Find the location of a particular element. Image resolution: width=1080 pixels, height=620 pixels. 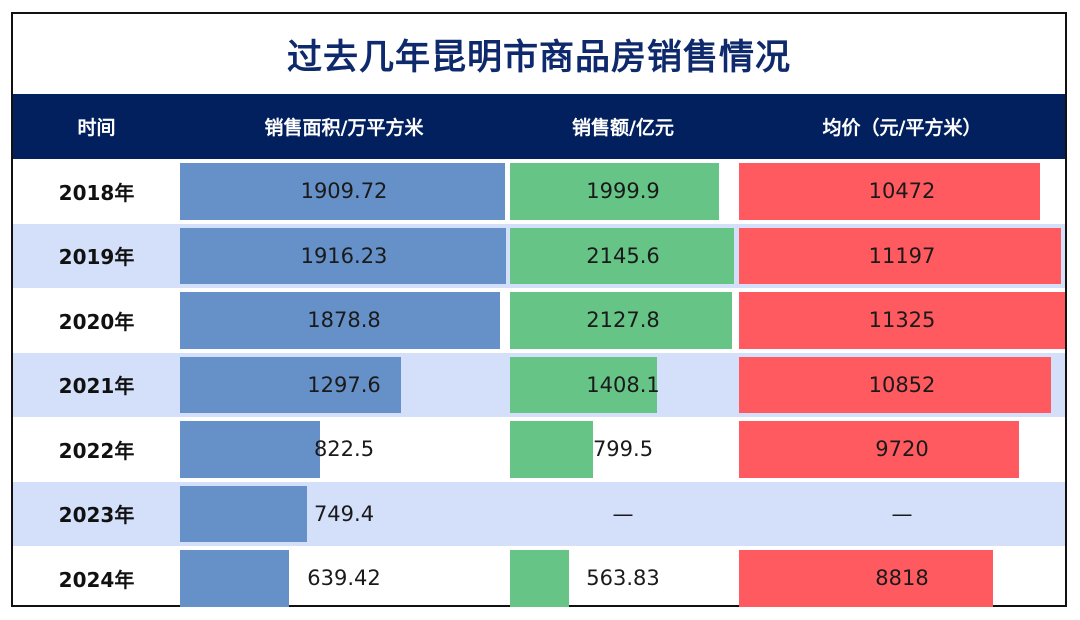

area-cell: 1297.6 is located at coordinates (344, 385).